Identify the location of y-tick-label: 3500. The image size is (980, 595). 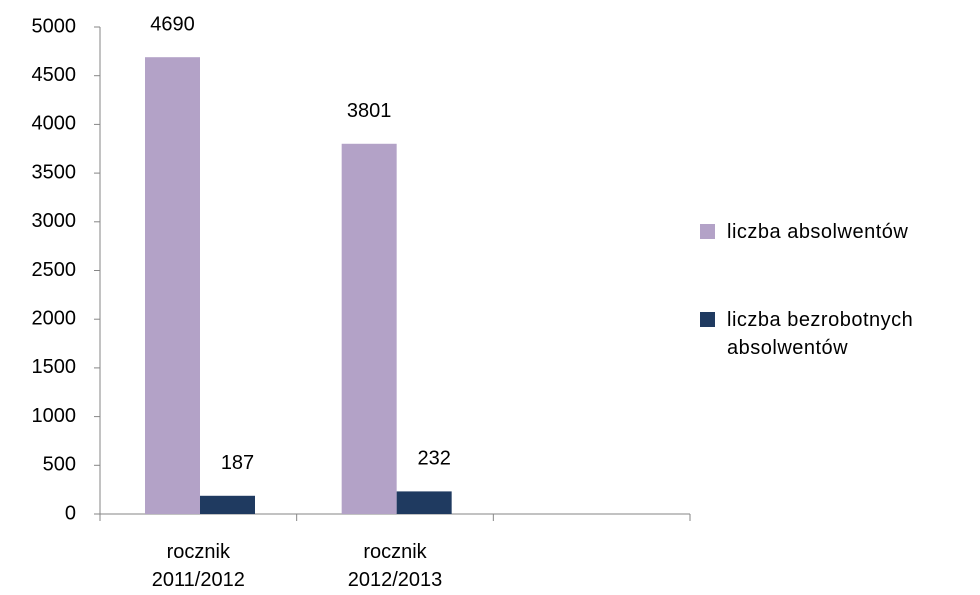
(54, 172).